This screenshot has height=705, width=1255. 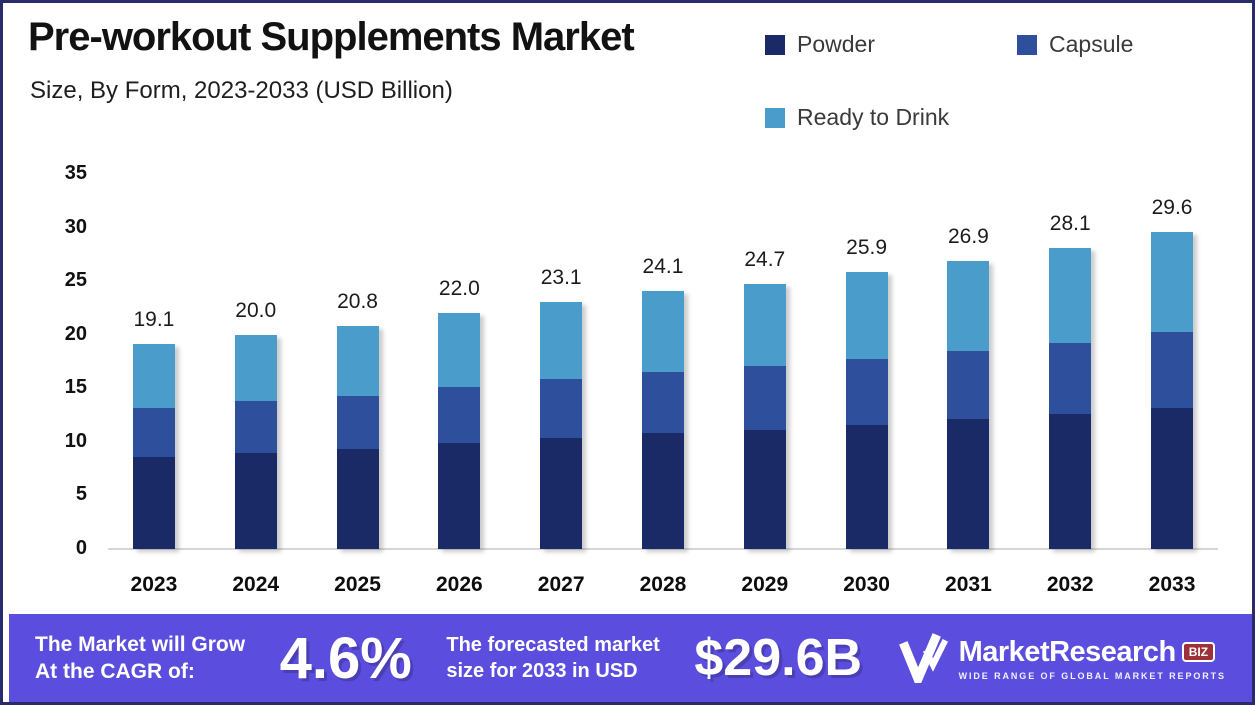 I want to click on logo-main: MarketResearch BIZ, so click(x=1087, y=652).